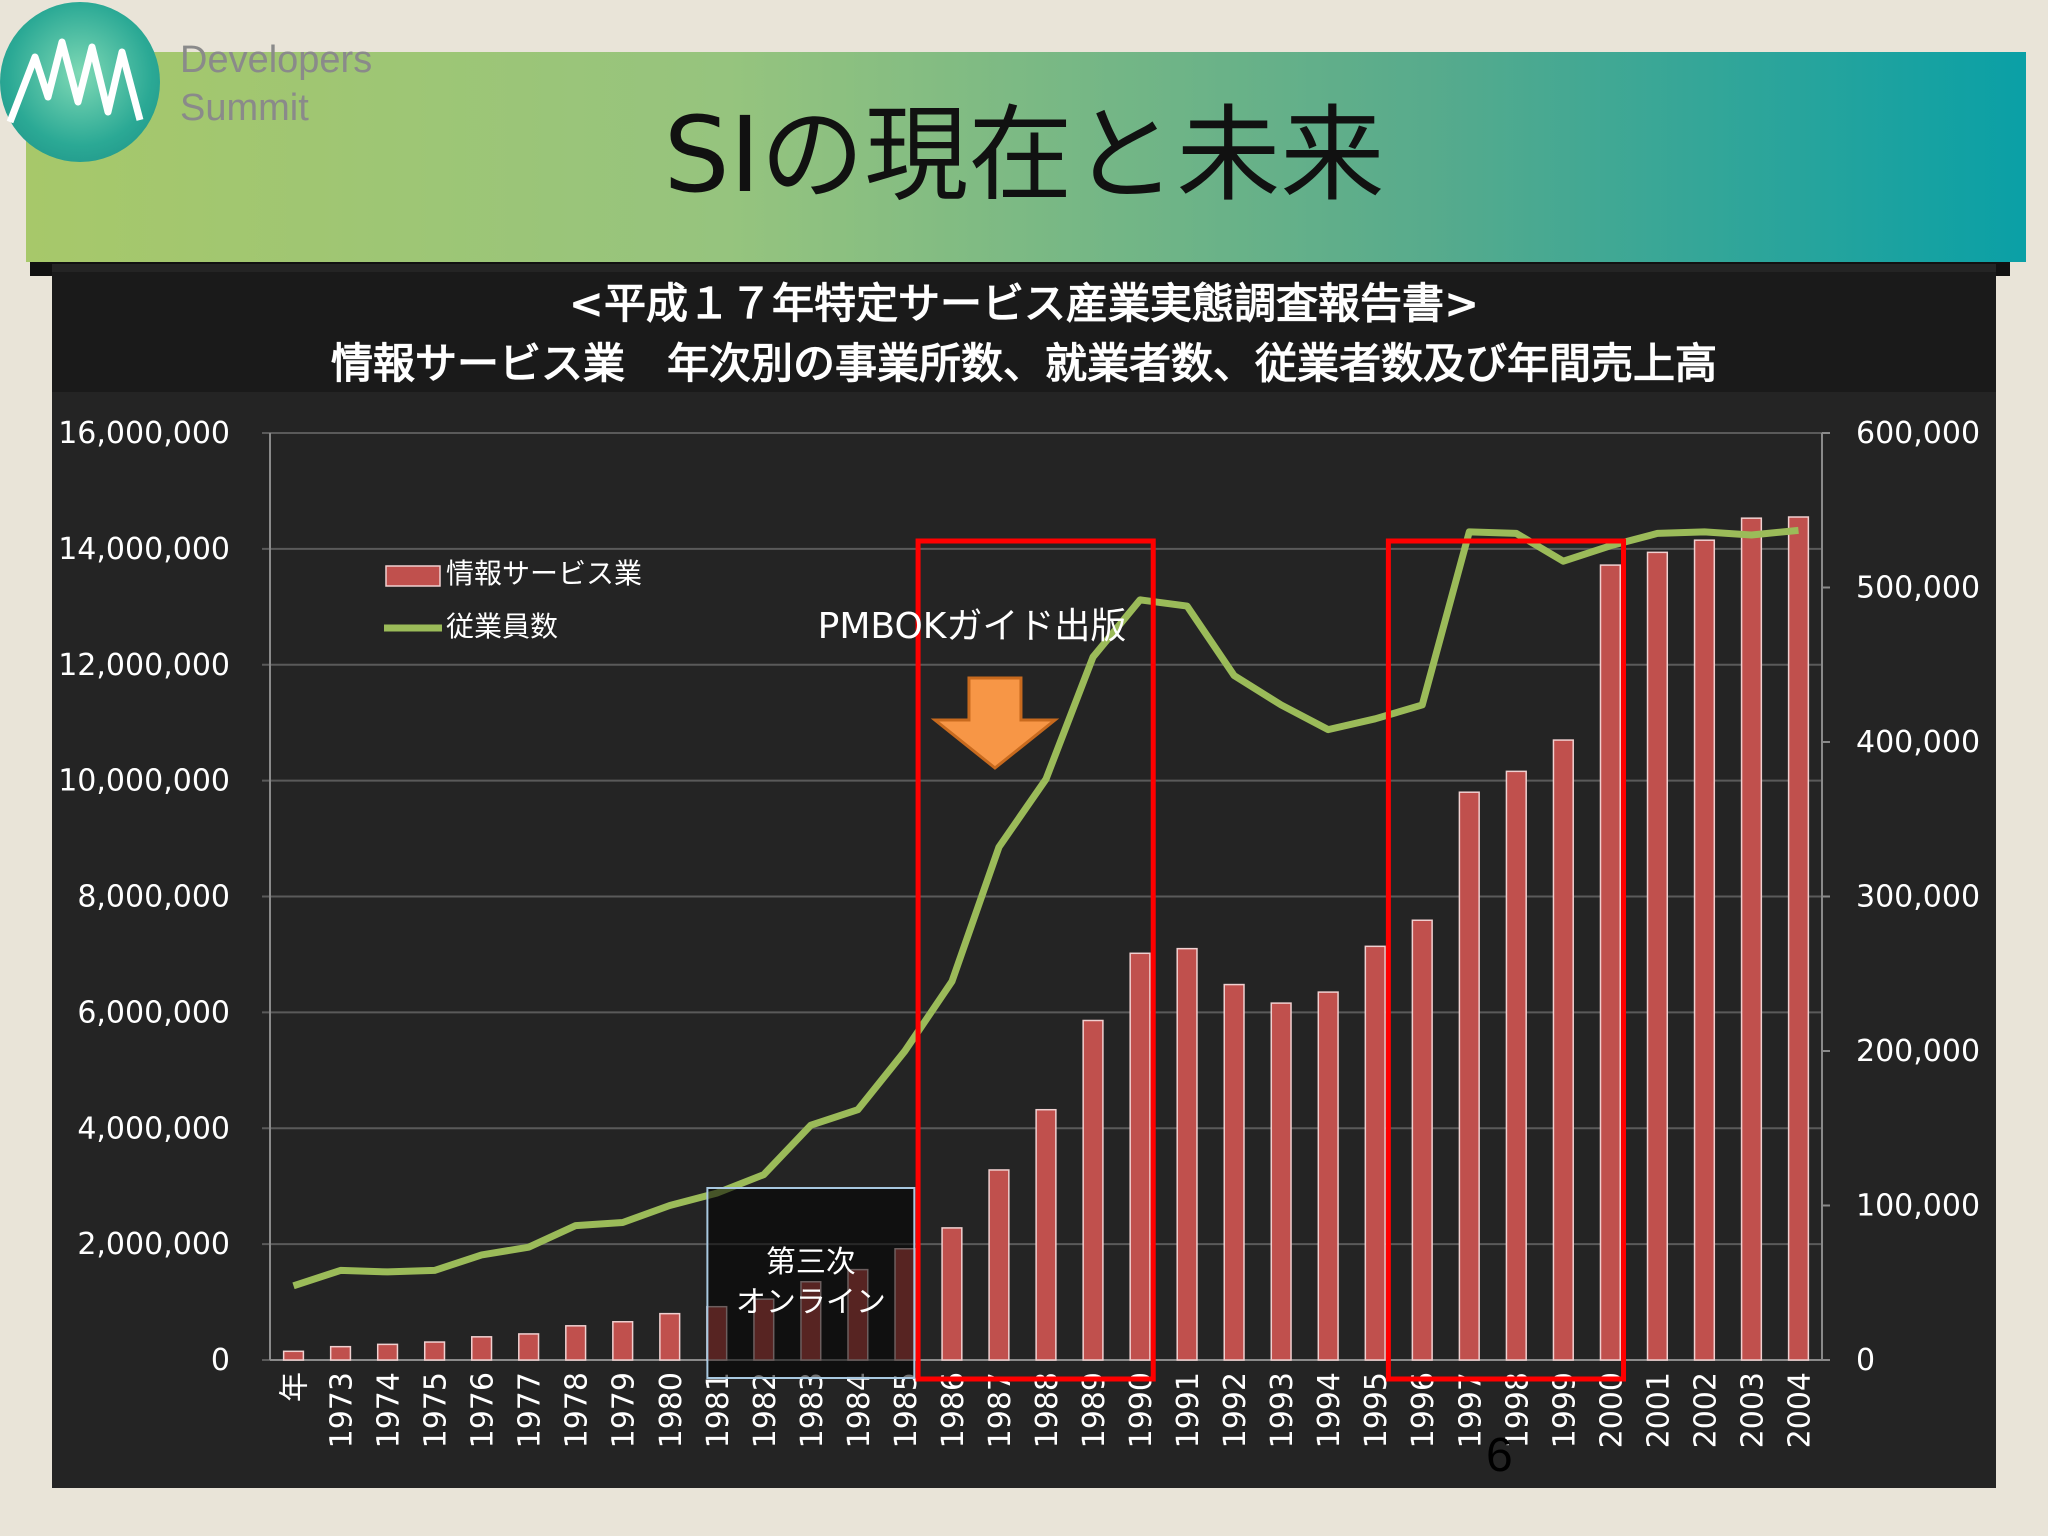 The width and height of the screenshot is (2048, 1536). I want to click on x-tick-label: 1978, so click(577, 1410).